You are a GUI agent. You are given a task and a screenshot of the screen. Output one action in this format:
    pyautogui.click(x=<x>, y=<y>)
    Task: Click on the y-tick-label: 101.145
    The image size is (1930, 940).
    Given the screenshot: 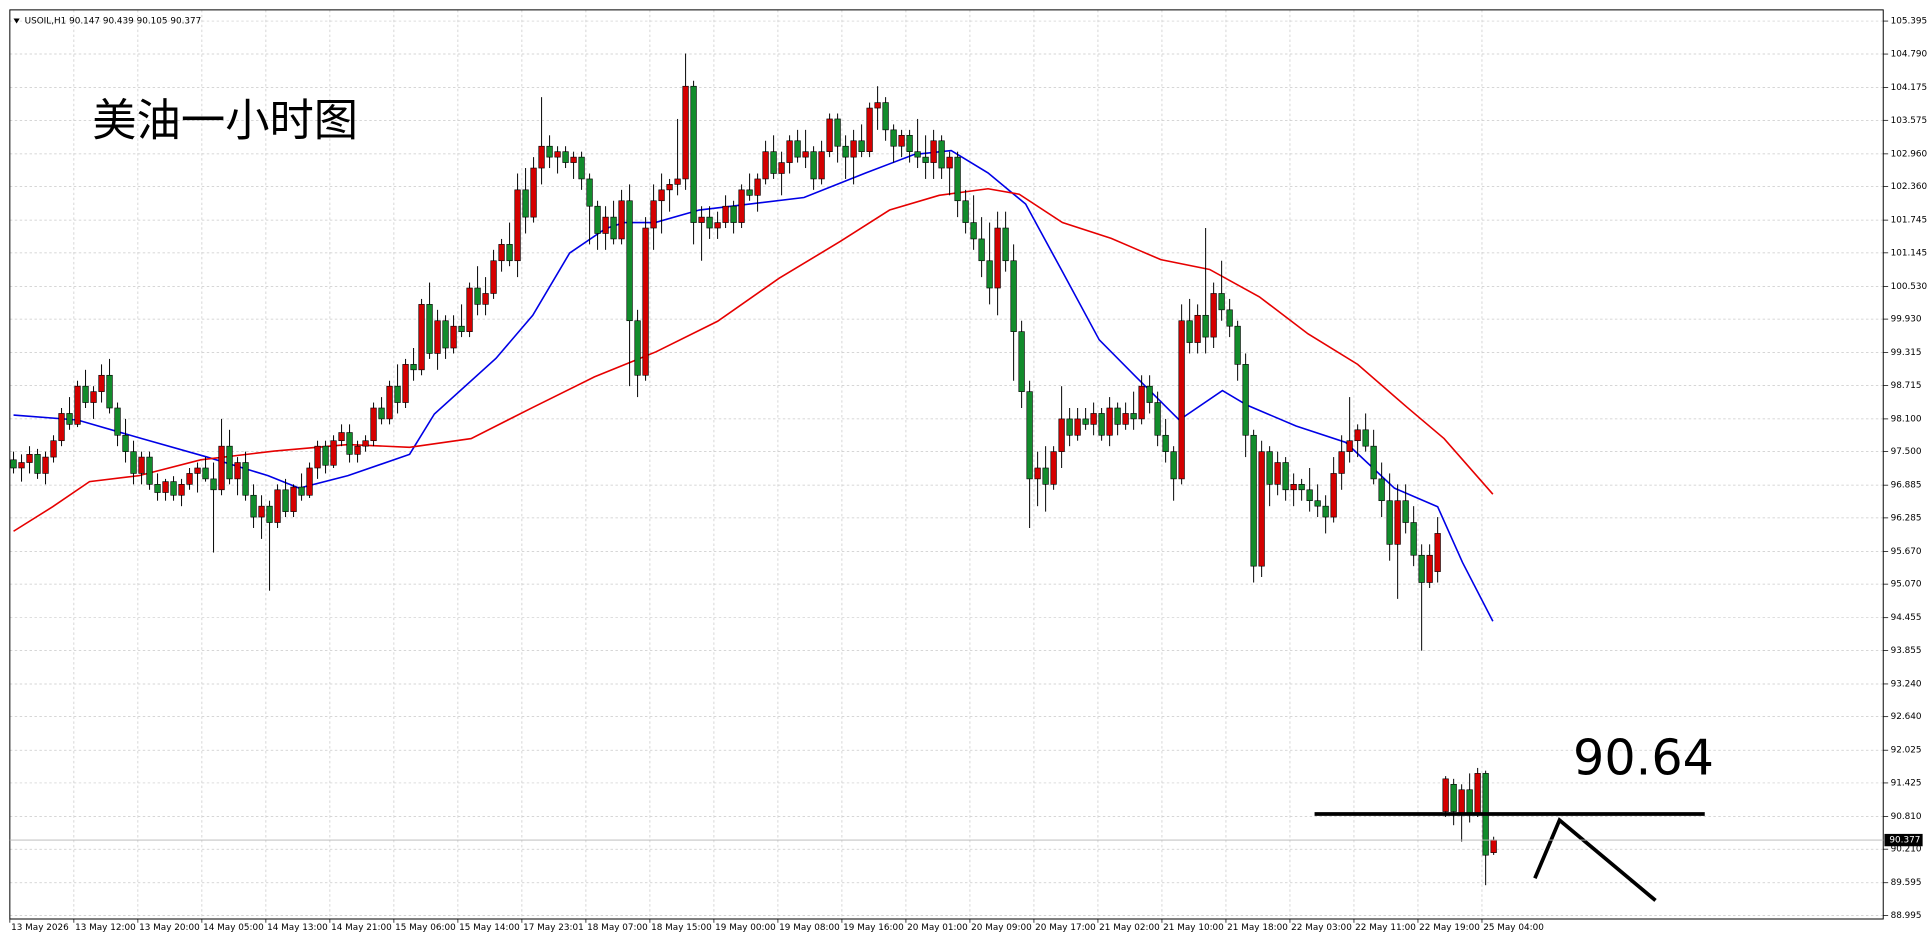 What is the action you would take?
    pyautogui.click(x=1909, y=253)
    